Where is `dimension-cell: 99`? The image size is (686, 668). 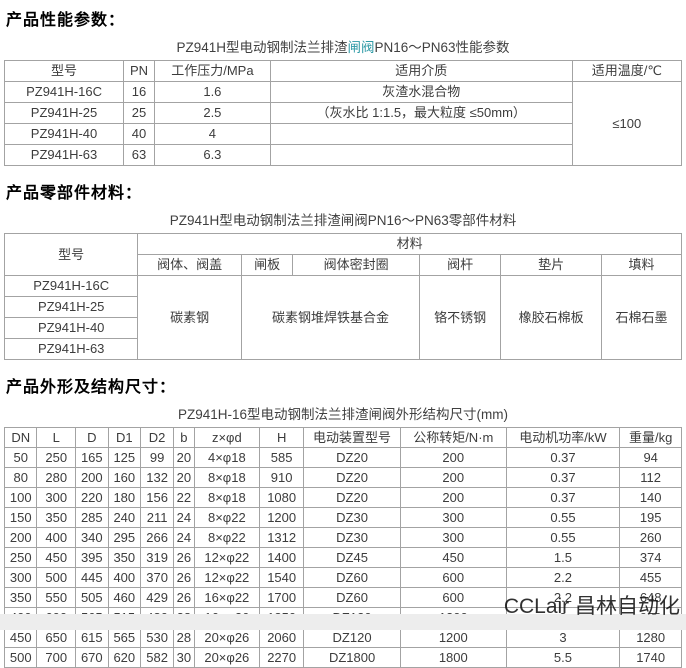 dimension-cell: 99 is located at coordinates (157, 457).